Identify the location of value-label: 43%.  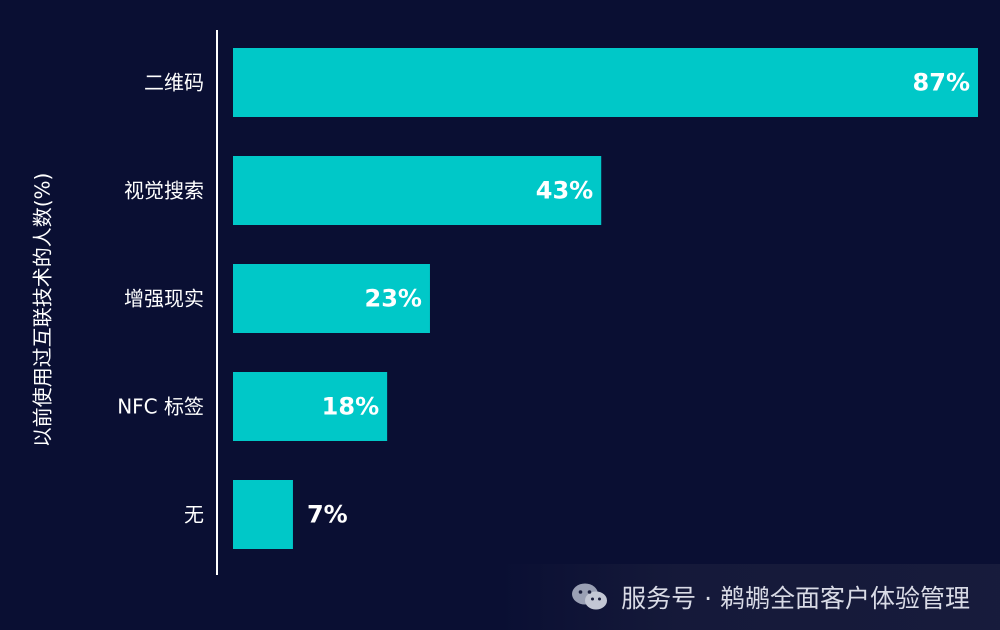
(564, 191).